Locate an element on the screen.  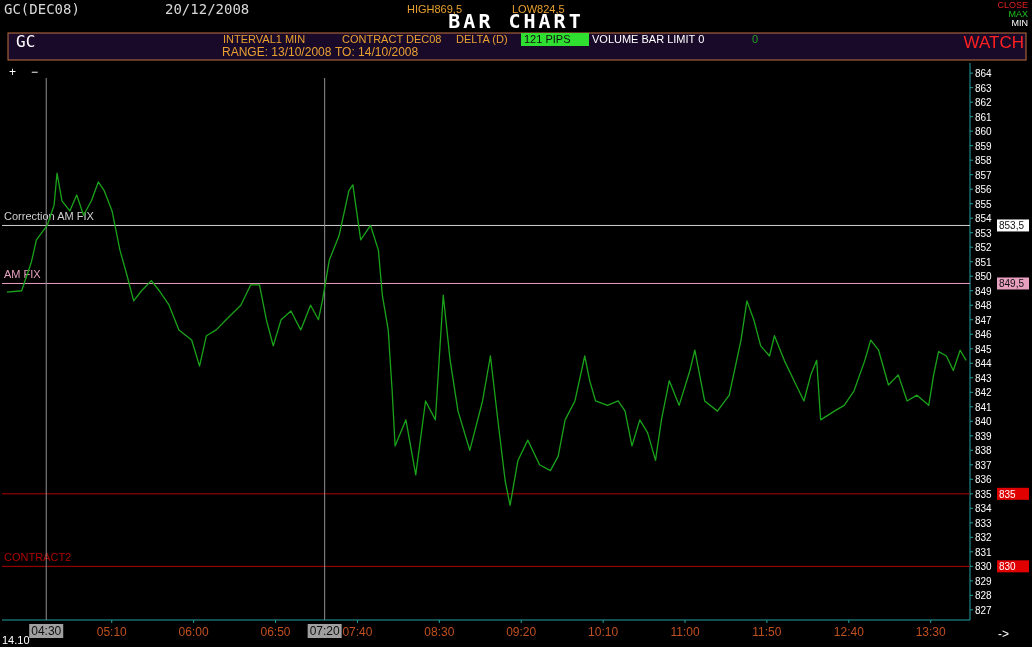
text: 849,5 is located at coordinates (1012, 284).